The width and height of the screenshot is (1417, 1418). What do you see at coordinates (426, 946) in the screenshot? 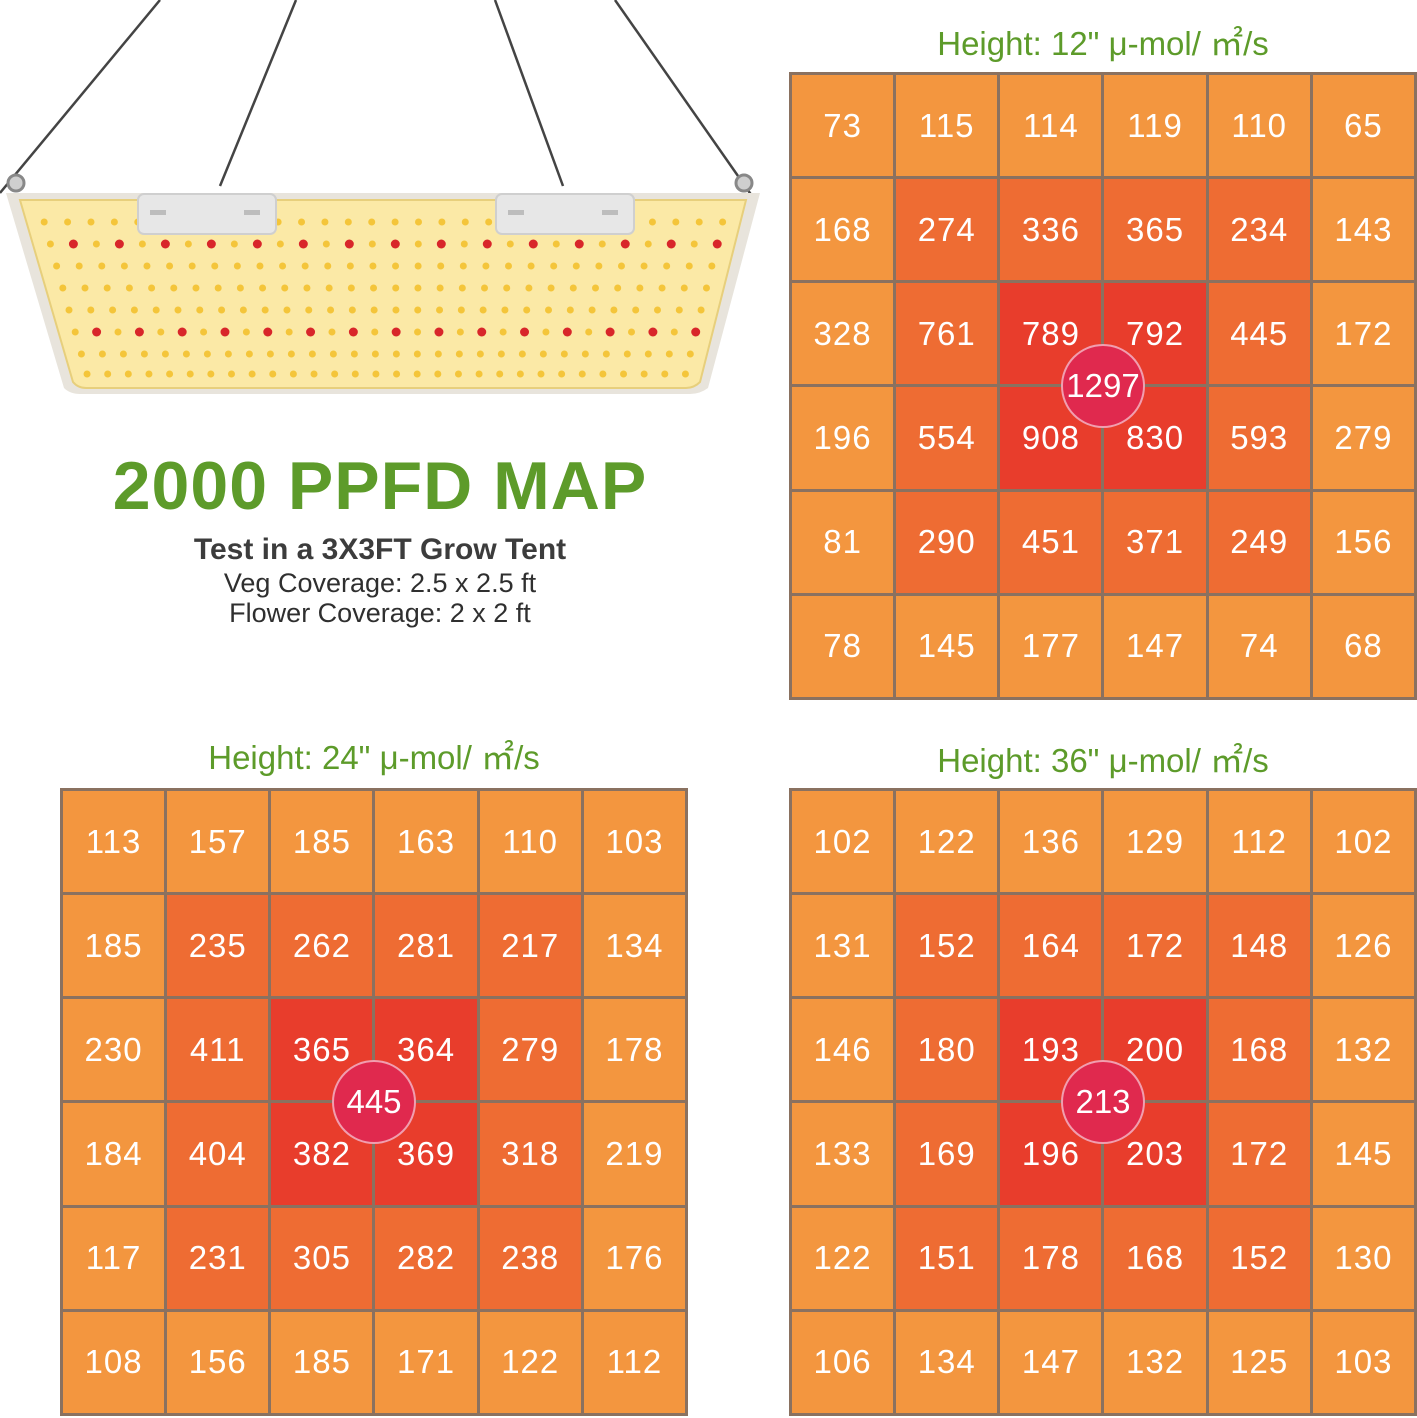
I see `heatmap-cell: 281` at bounding box center [426, 946].